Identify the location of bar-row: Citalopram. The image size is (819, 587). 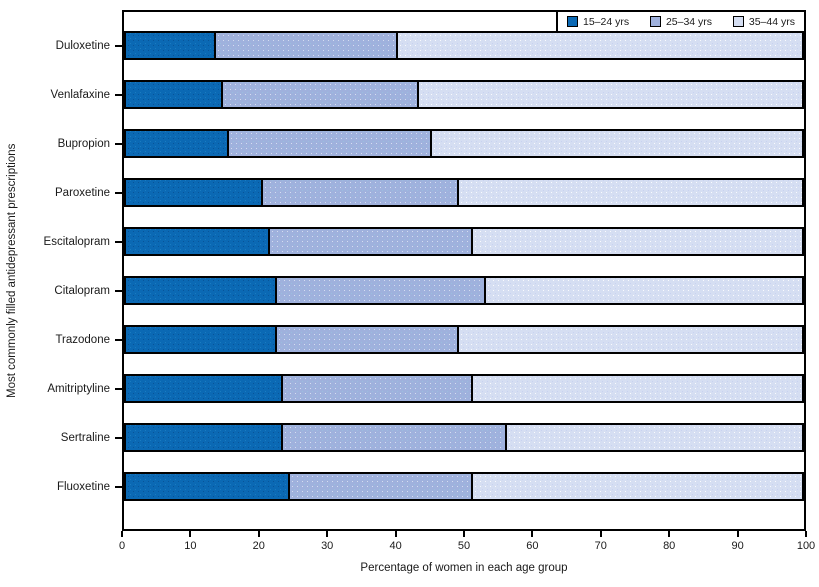
(429, 290).